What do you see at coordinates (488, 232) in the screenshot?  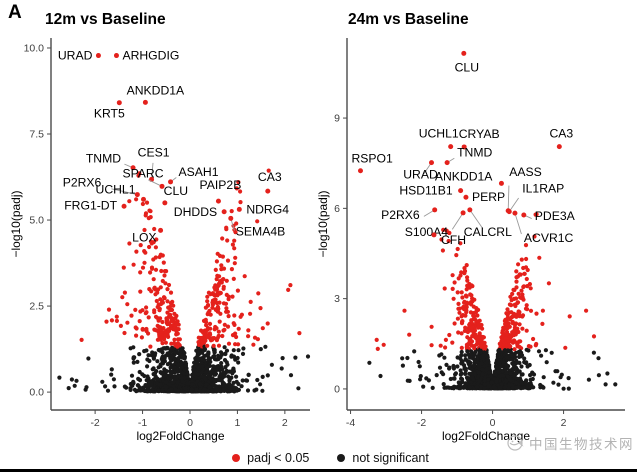 I see `gene-label: CALCRL` at bounding box center [488, 232].